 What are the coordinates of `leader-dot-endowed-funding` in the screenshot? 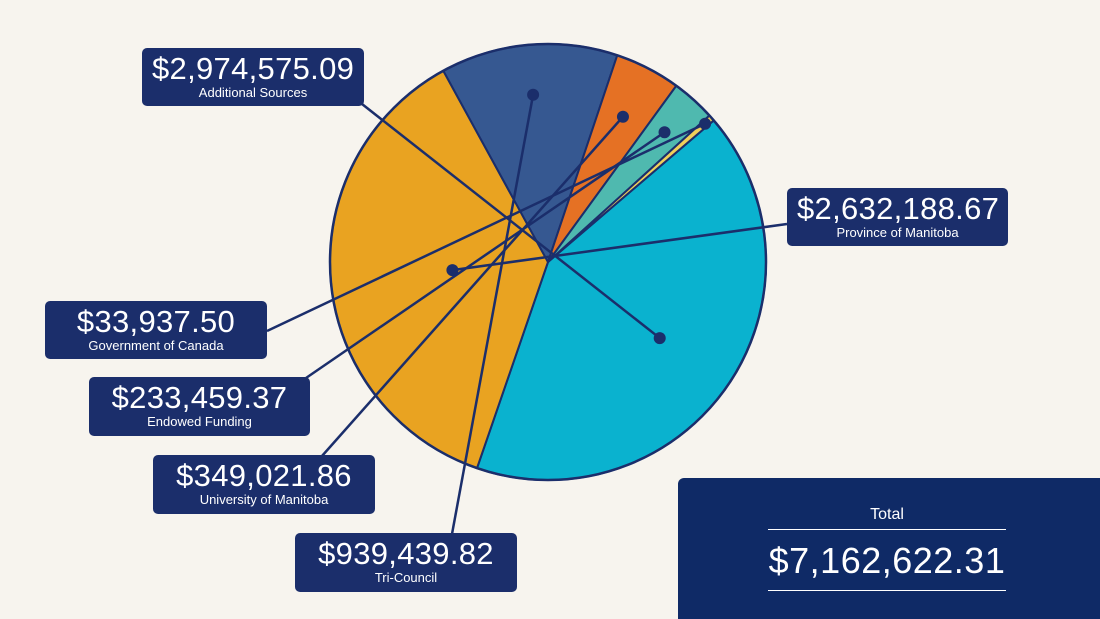 It's located at (664, 132).